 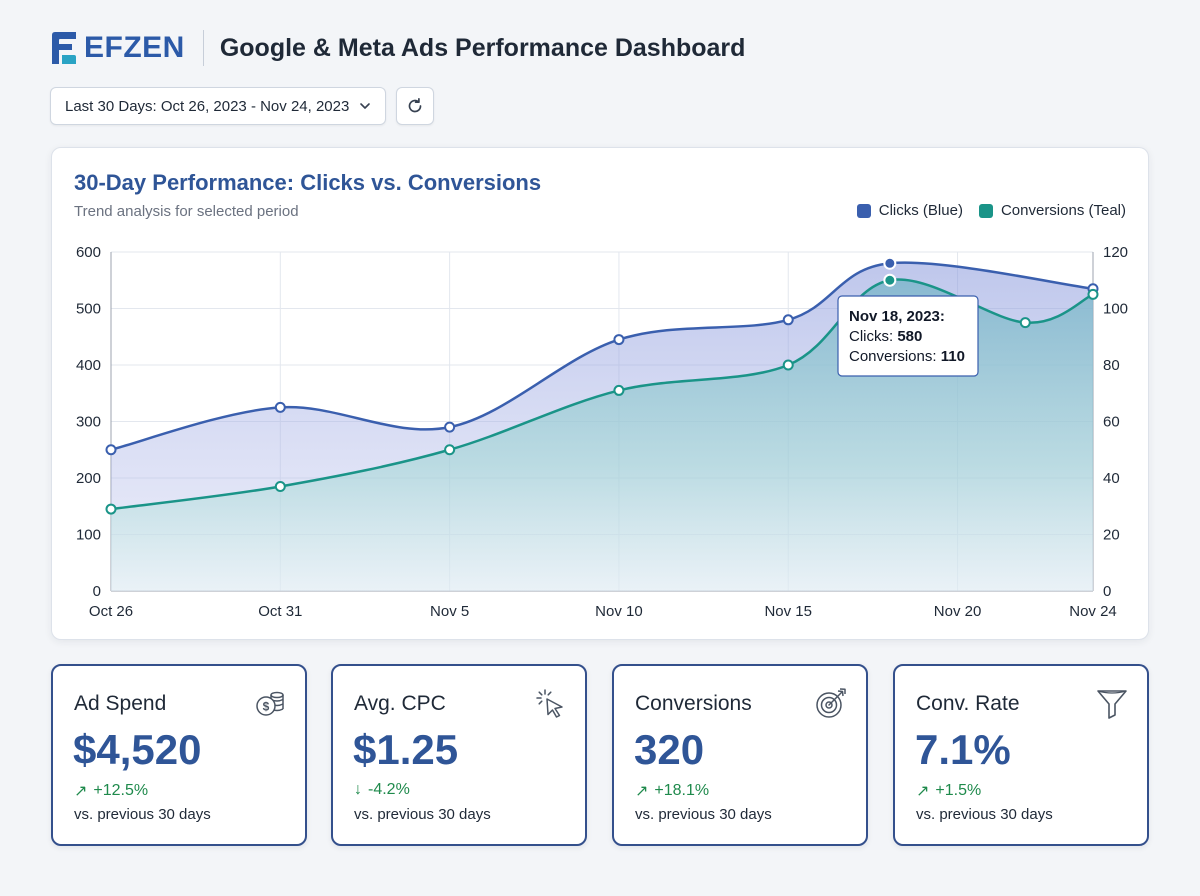 I want to click on legend-item-conversions: Conversions (Teal), so click(x=1052, y=210).